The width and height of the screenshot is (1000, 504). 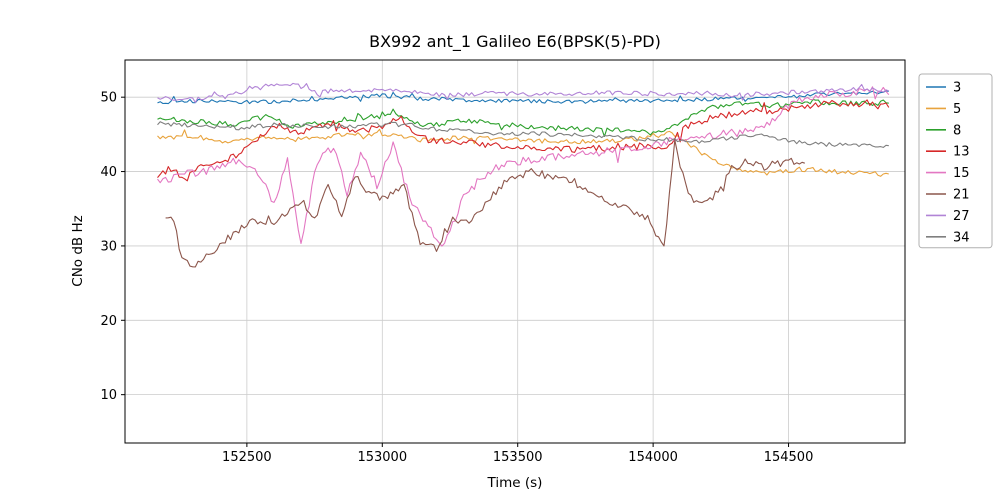 I want to click on legend-item: 8, so click(x=943, y=130).